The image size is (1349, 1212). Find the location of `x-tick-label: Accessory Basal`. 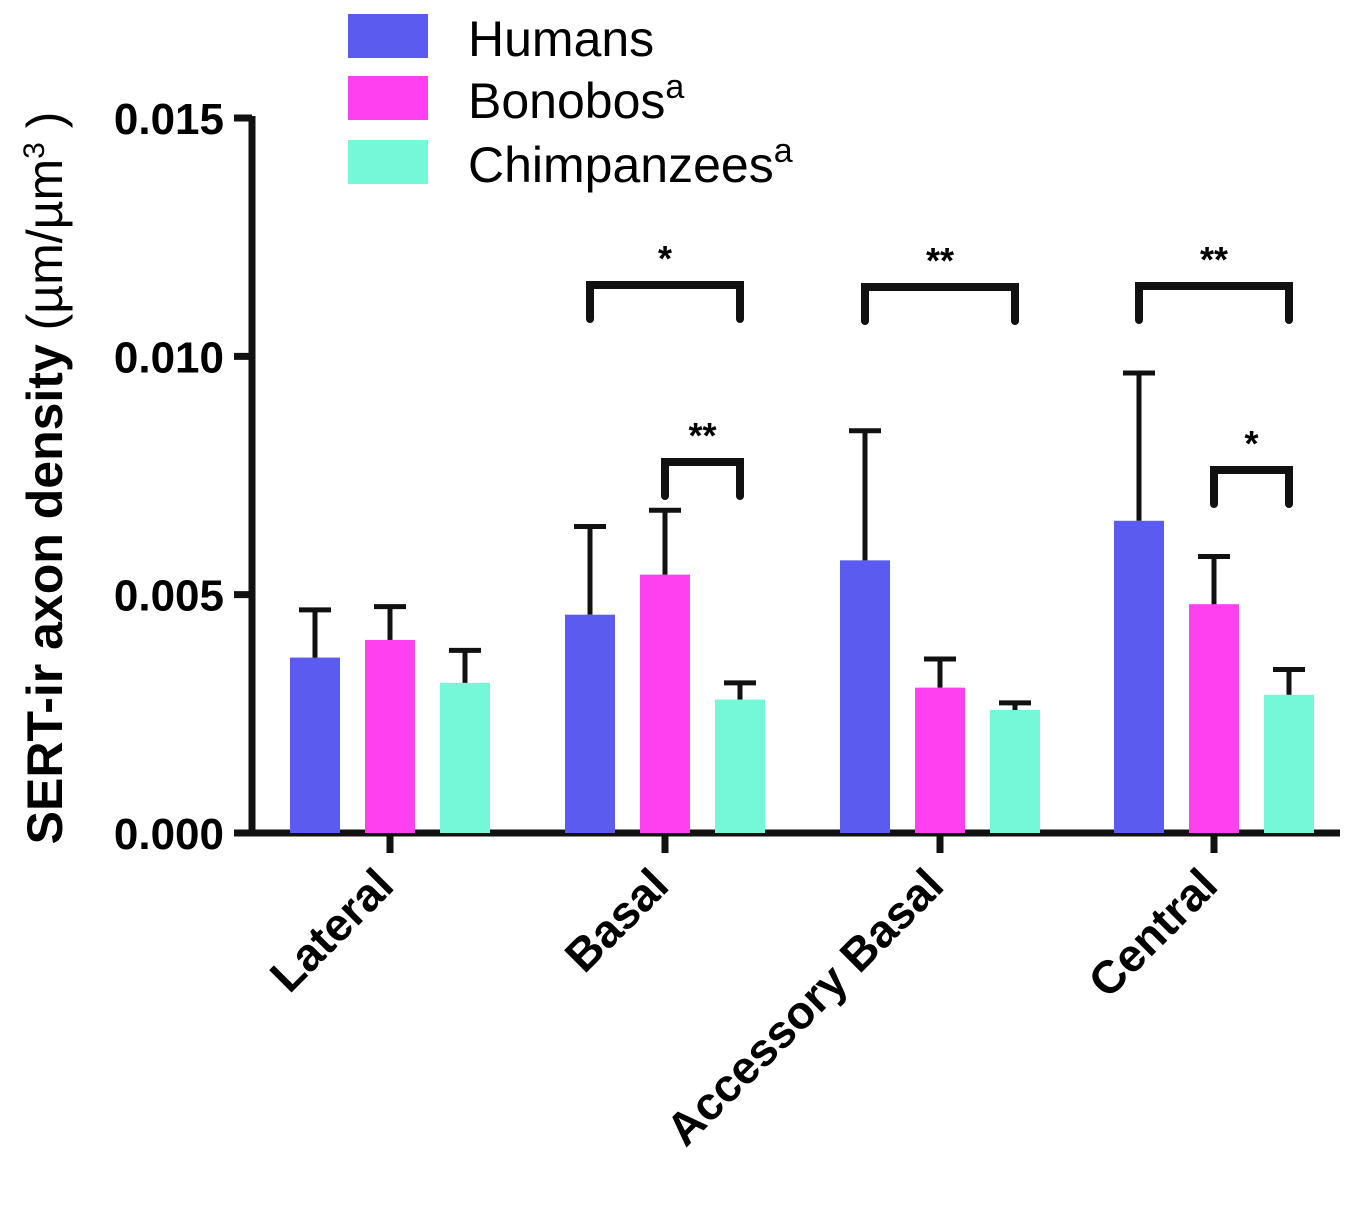

x-tick-label: Accessory Basal is located at coordinates (804, 1006).